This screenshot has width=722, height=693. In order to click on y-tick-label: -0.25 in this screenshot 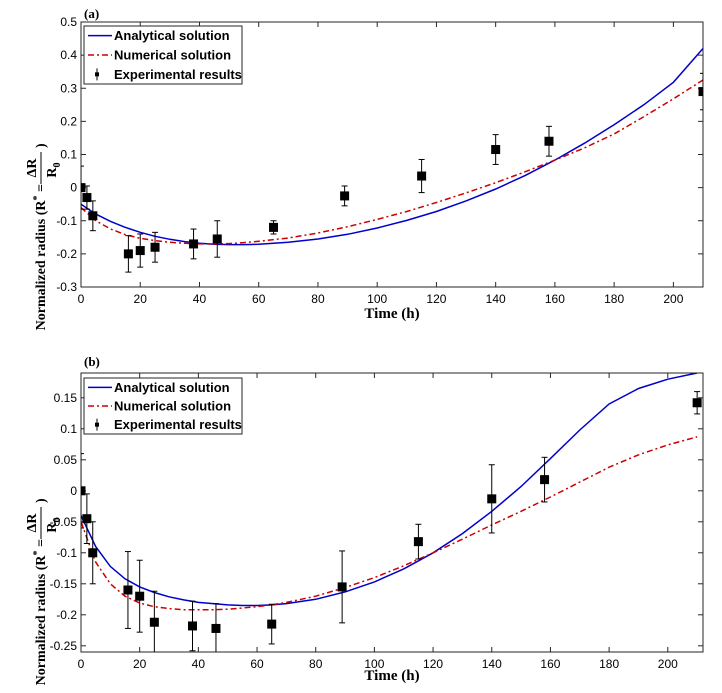, I will do `click(64, 646)`.